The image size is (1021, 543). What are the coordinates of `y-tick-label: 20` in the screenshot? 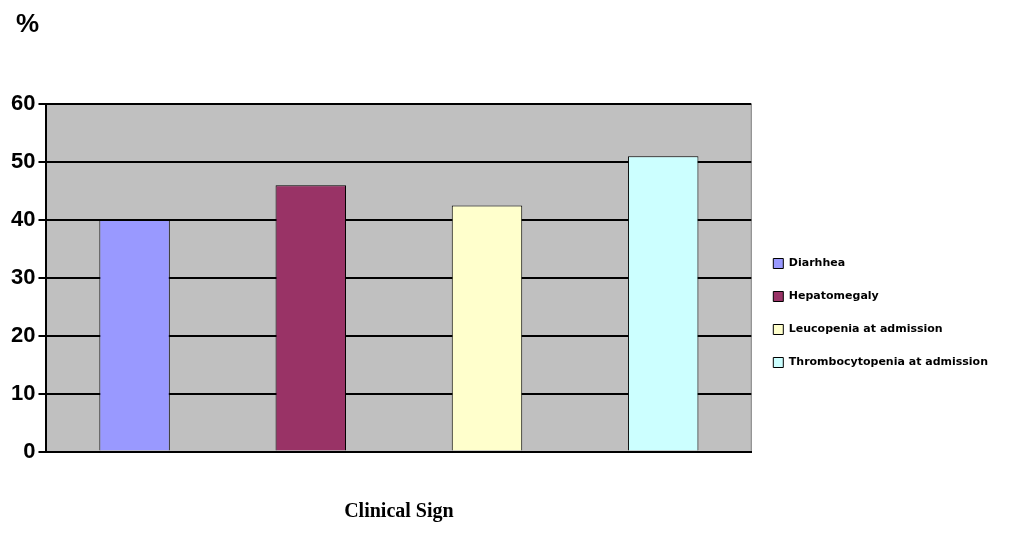 It's located at (23, 334).